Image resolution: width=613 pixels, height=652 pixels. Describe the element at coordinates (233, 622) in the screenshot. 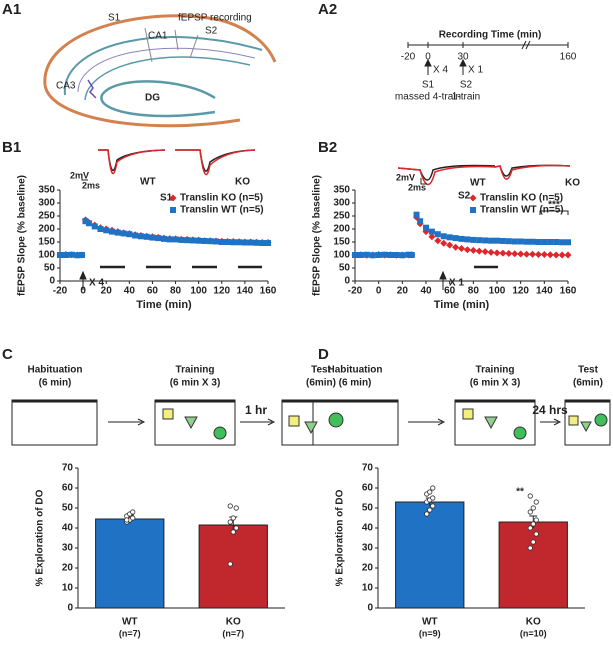

I see `x-tick-label: KO` at that location.